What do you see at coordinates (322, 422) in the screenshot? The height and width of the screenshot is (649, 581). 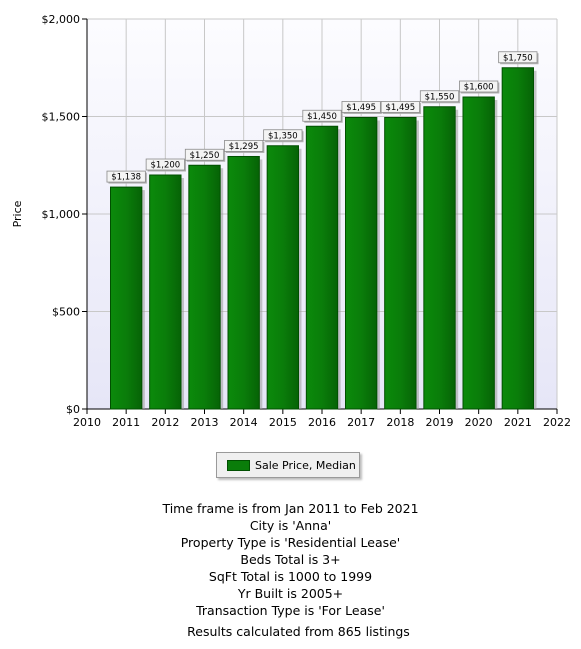 I see `x-tick-label: 2016` at bounding box center [322, 422].